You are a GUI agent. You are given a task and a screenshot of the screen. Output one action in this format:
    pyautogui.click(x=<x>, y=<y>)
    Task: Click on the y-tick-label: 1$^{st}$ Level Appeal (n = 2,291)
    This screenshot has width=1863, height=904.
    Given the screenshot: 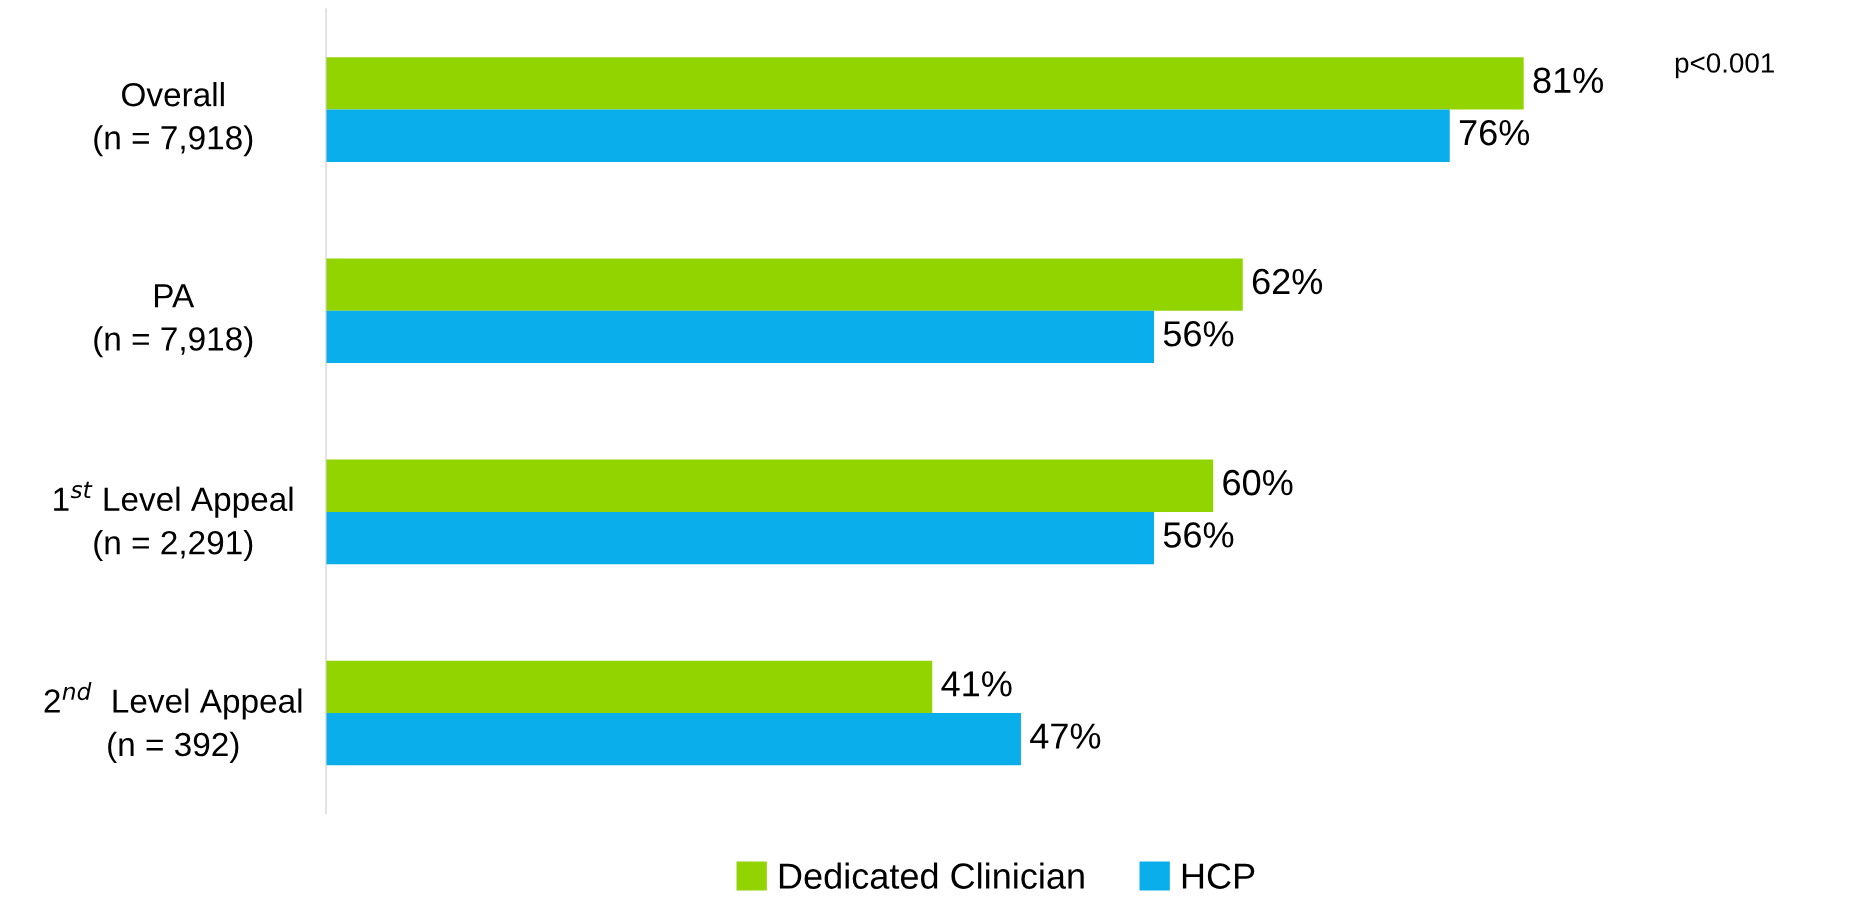 What is the action you would take?
    pyautogui.click(x=173, y=521)
    